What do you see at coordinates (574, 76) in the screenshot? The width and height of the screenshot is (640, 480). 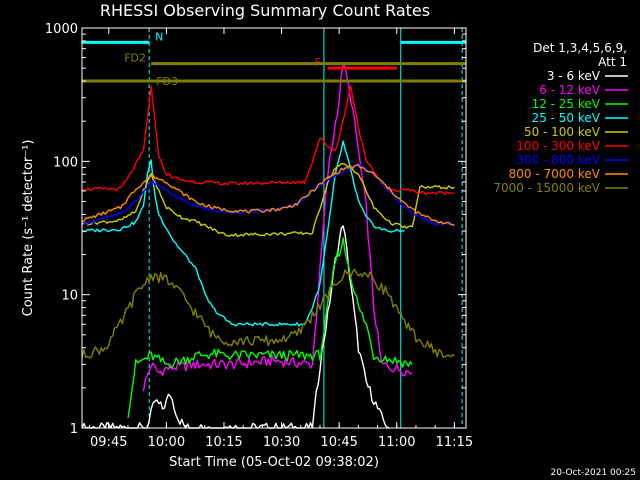 I see `legend-entry: 3 - 6 keV` at bounding box center [574, 76].